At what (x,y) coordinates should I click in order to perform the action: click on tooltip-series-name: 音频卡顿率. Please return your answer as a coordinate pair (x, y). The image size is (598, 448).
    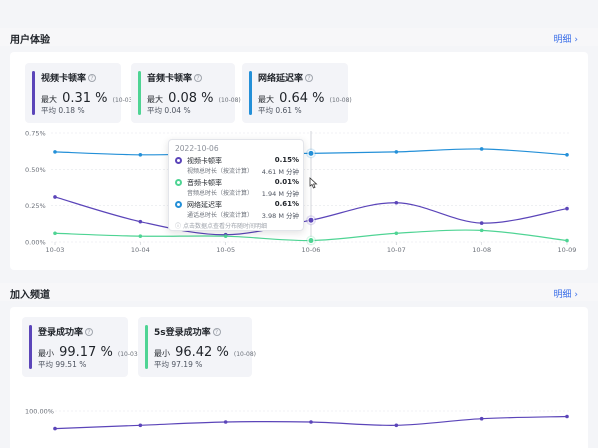
    Looking at the image, I should click on (204, 183).